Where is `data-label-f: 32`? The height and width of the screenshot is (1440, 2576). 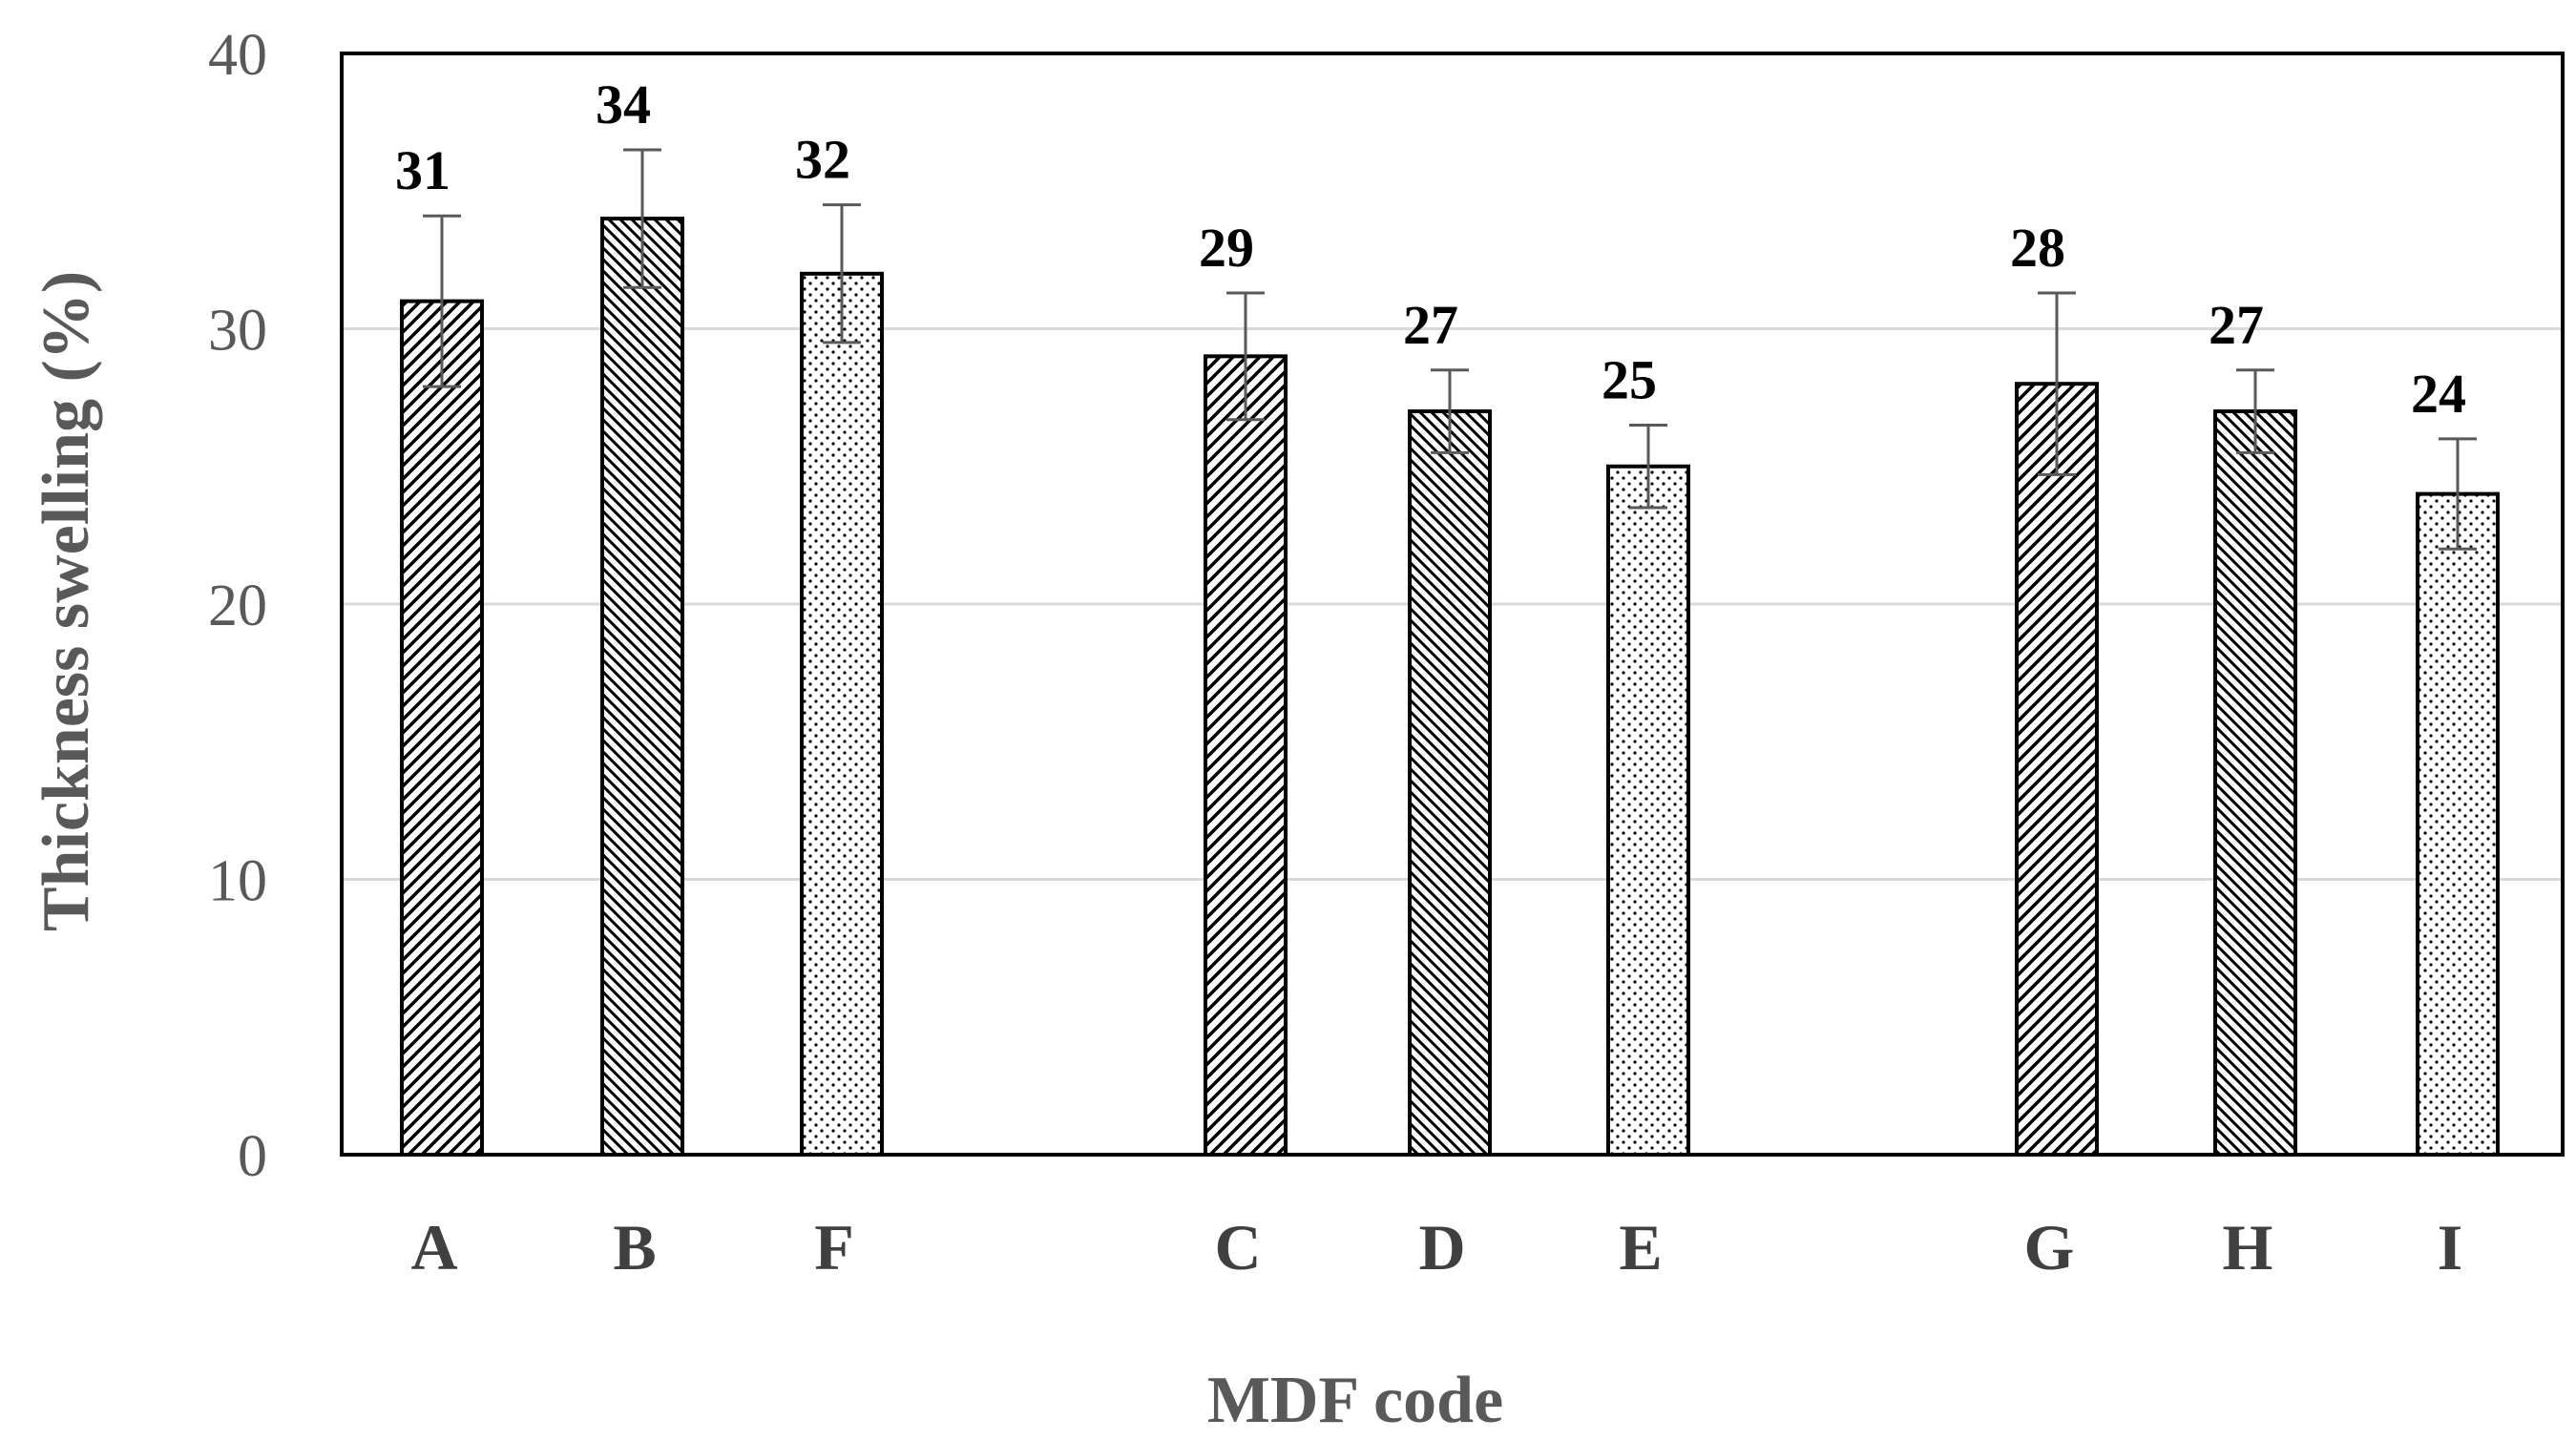
data-label-f: 32 is located at coordinates (822, 160).